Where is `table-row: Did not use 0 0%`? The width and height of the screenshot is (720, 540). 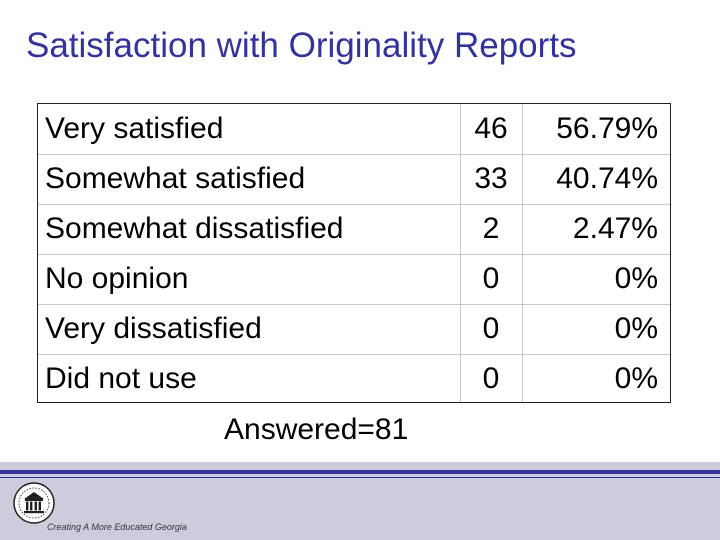
table-row: Did not use 0 0% is located at coordinates (354, 379).